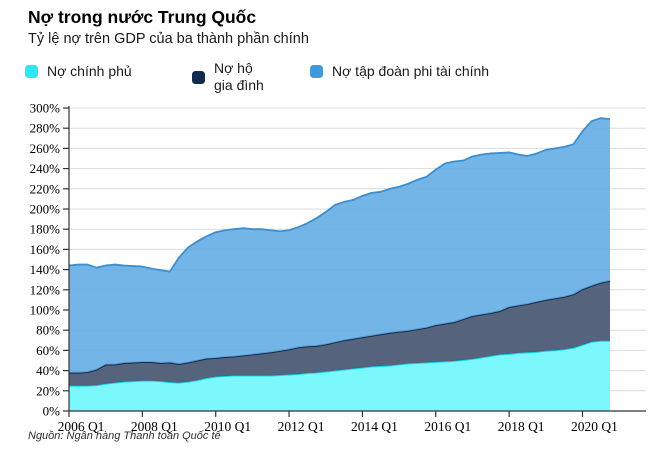  Describe the element at coordinates (45, 229) in the screenshot. I see `y-axis-label: 180%` at that location.